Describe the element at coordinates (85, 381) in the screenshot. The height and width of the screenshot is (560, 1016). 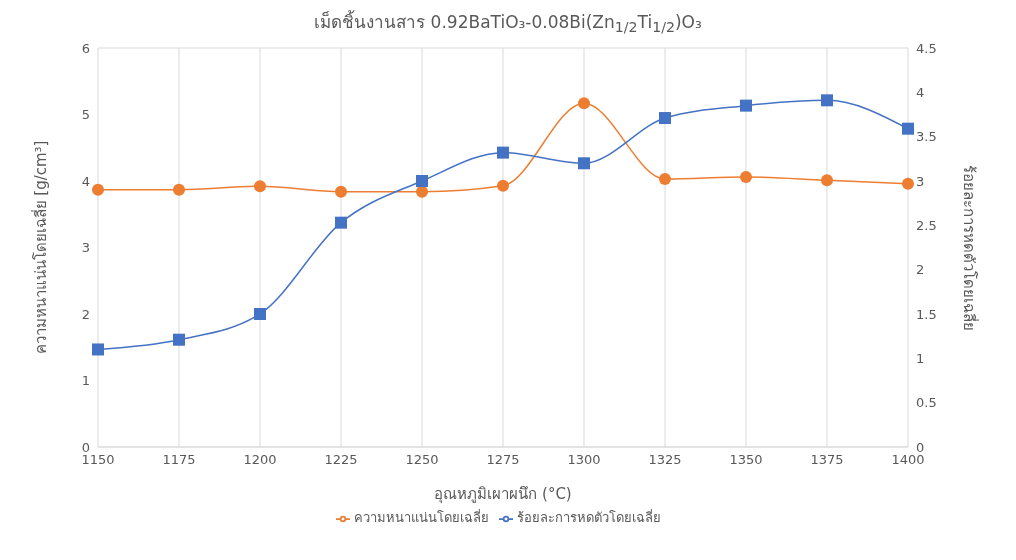
I see `y-tick-label: 1` at that location.